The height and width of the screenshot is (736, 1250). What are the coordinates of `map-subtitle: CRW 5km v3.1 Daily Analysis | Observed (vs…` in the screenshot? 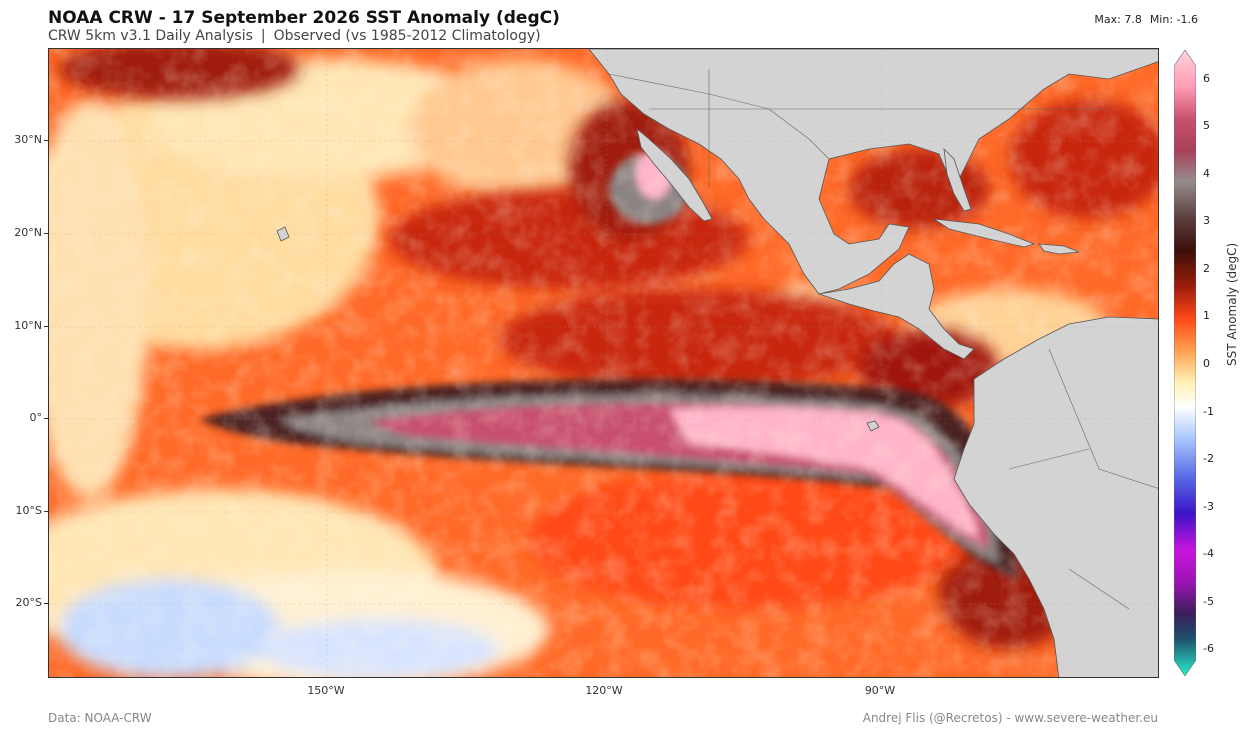 It's located at (294, 36).